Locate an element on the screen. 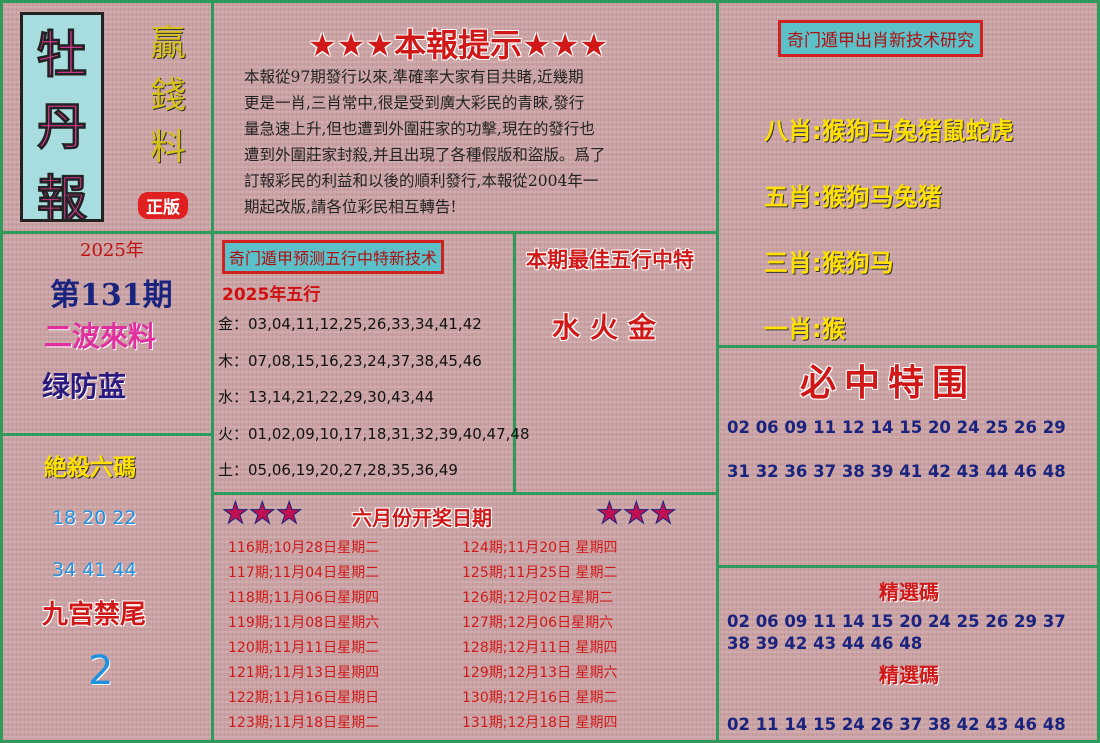 Image resolution: width=1100 pixels, height=743 pixels. notice-line: 本報從97期發行以來,準確率大家有目共睹,近幾期 is located at coordinates (414, 77).